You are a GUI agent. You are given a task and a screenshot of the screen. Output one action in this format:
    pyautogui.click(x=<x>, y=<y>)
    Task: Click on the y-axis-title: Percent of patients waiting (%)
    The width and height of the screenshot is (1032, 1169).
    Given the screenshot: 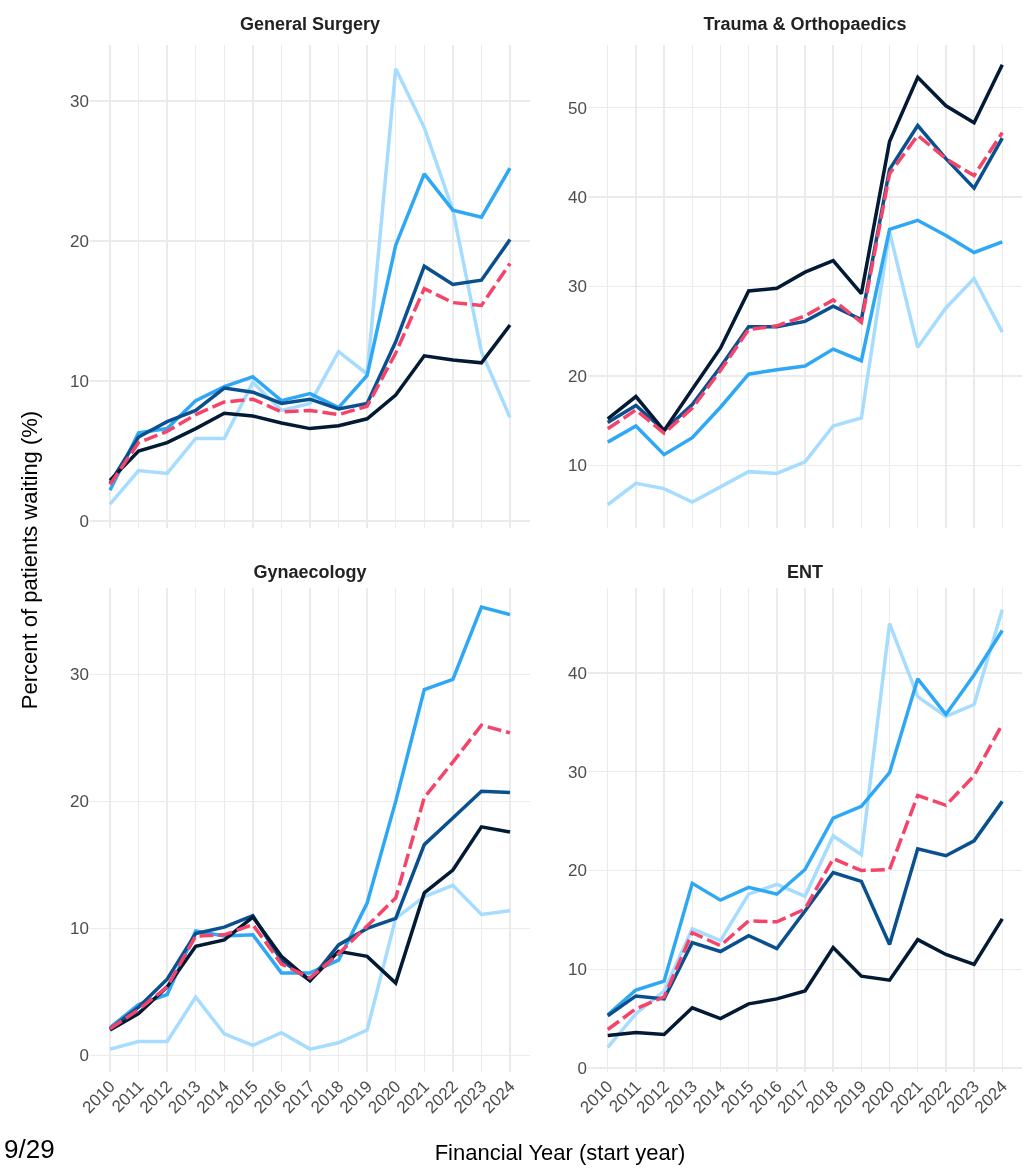 What is the action you would take?
    pyautogui.click(x=30, y=560)
    